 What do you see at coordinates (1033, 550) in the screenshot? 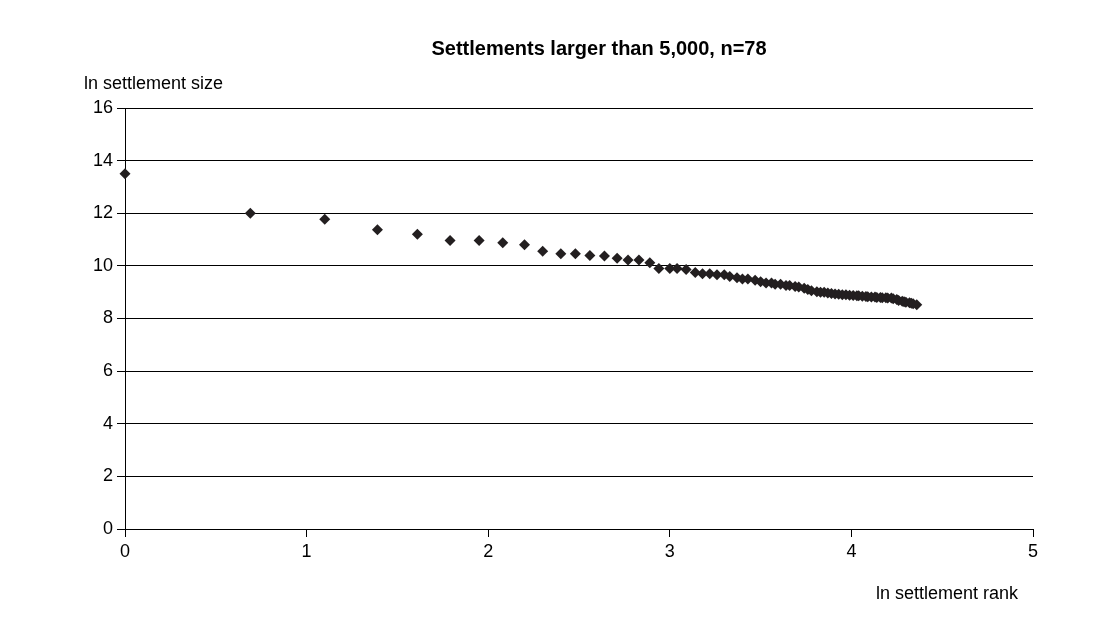
I see `x-tick-label: 5` at bounding box center [1033, 550].